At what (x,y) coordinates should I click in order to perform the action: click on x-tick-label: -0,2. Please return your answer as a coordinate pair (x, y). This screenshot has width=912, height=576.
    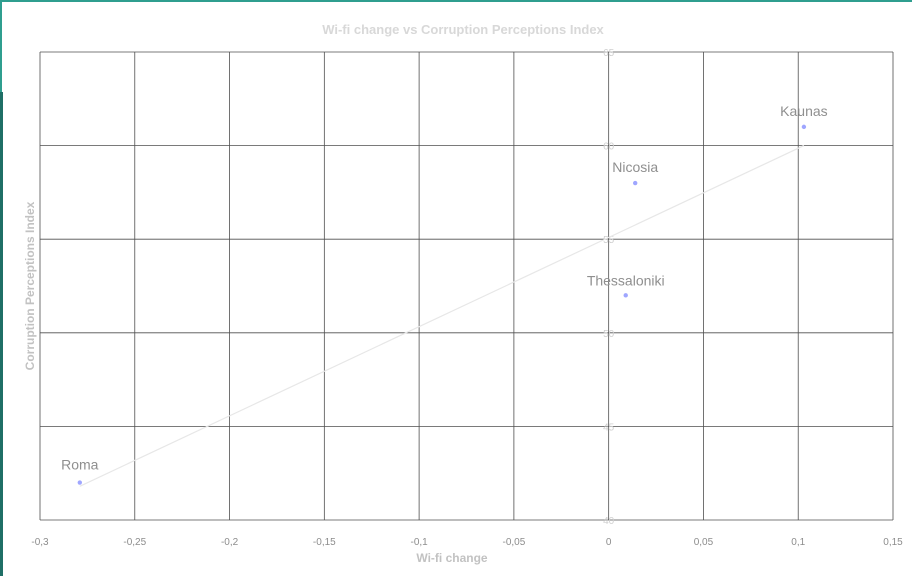
    Looking at the image, I should click on (230, 542).